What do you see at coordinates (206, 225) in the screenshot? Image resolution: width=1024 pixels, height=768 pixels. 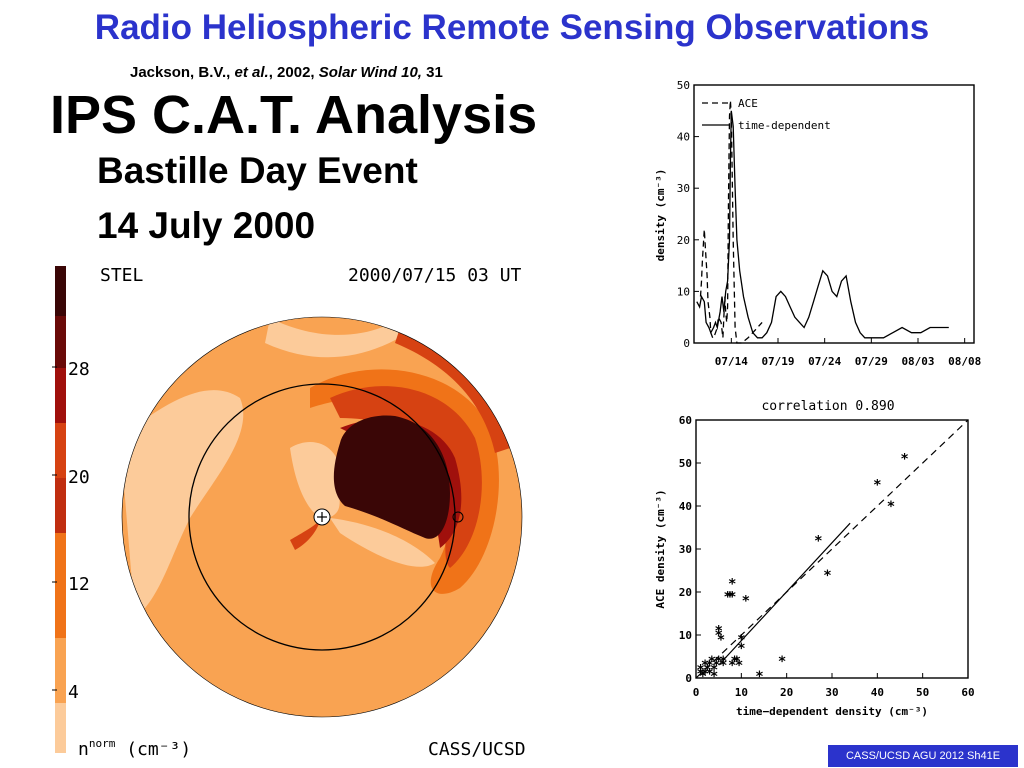 I see `event-date: 14 July 2000` at bounding box center [206, 225].